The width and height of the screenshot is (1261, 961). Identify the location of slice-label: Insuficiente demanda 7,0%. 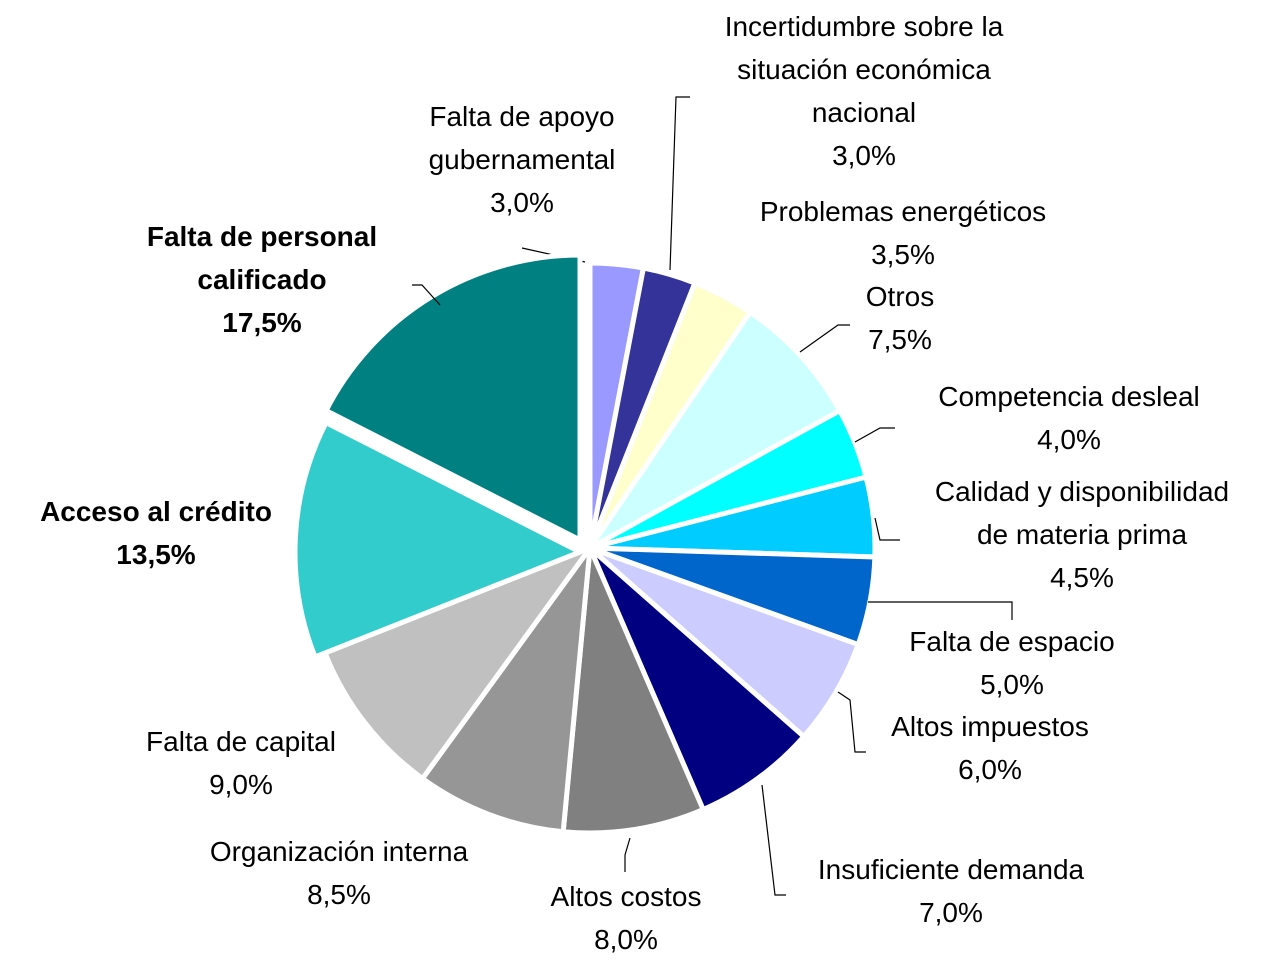
(951, 891).